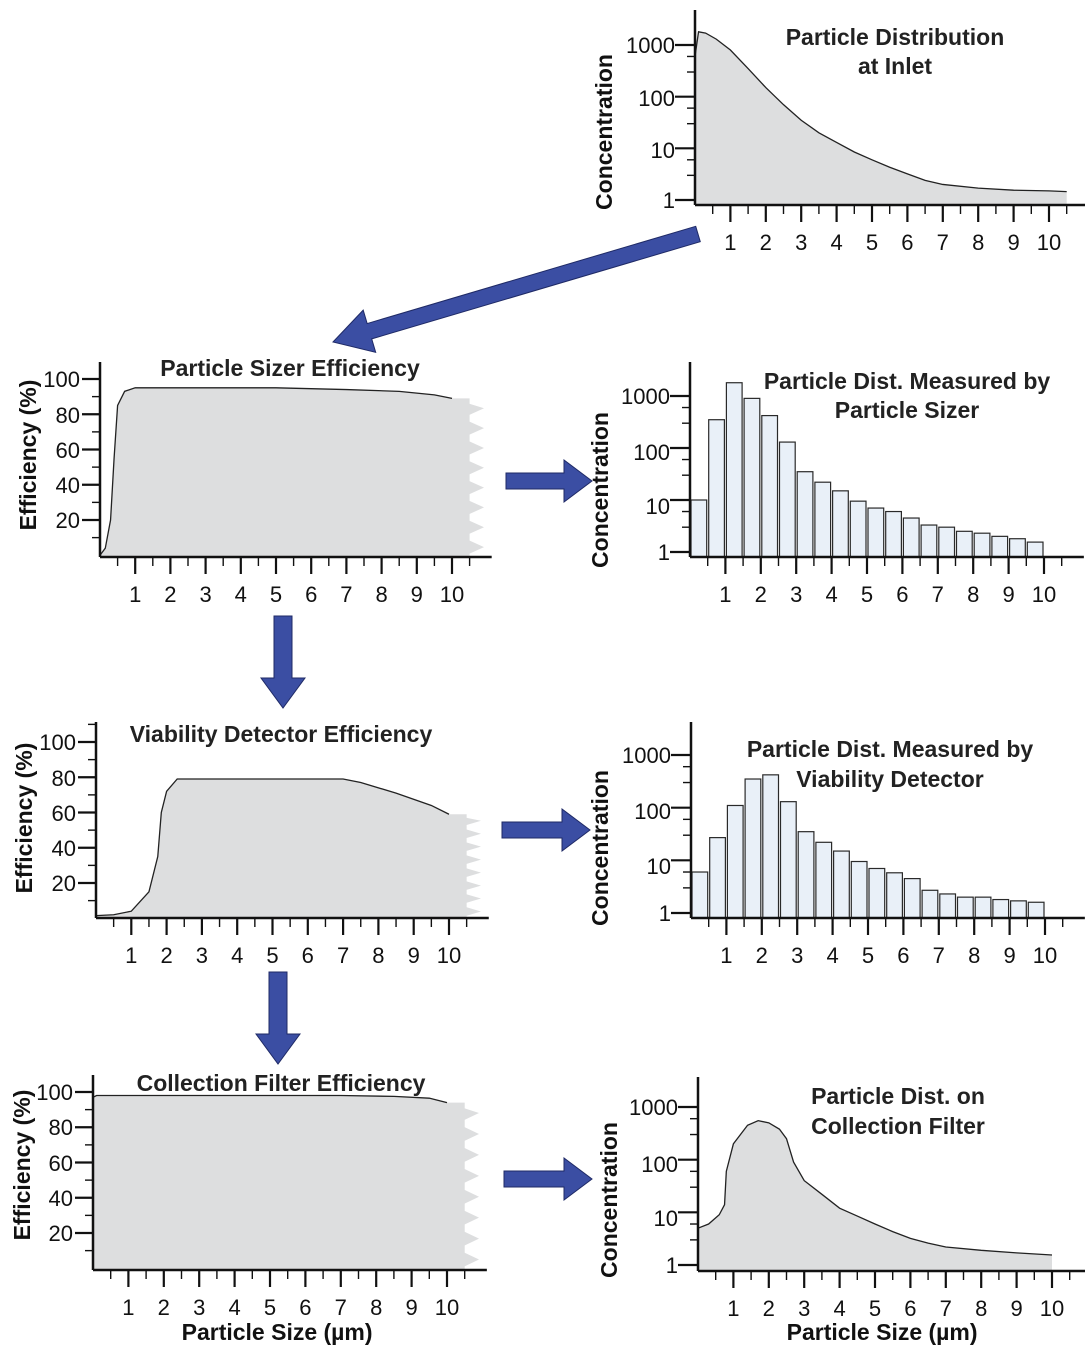 The width and height of the screenshot is (1085, 1349). What do you see at coordinates (234, 1307) in the screenshot?
I see `filter-eff-x-tick-label: 4` at bounding box center [234, 1307].